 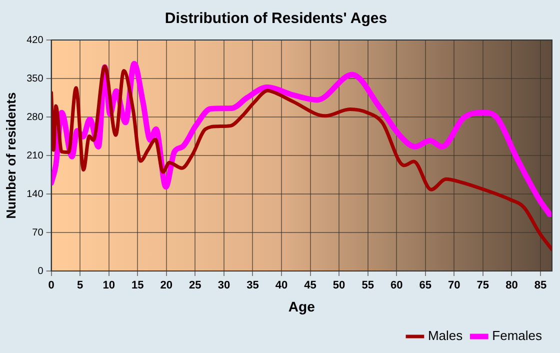 What do you see at coordinates (35, 156) in the screenshot?
I see `y-tick-label: 210` at bounding box center [35, 156].